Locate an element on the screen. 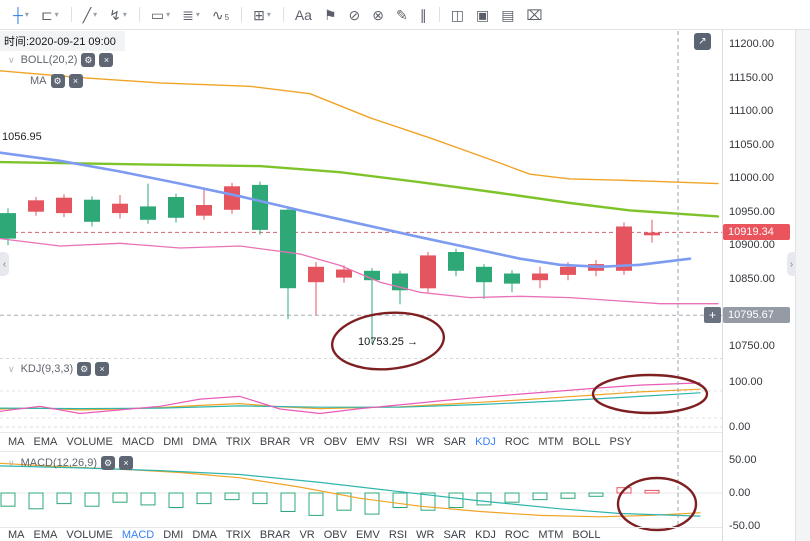  gann-grid-tool-icon: ⊞ ▾ is located at coordinates (262, 14).